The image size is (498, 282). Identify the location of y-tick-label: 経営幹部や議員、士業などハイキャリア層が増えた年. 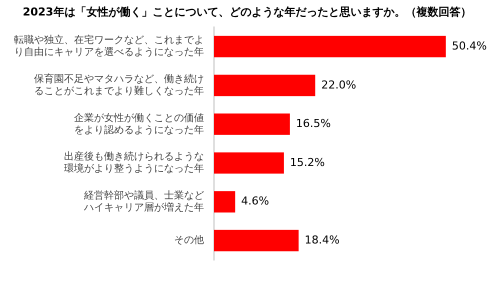
(143, 201).